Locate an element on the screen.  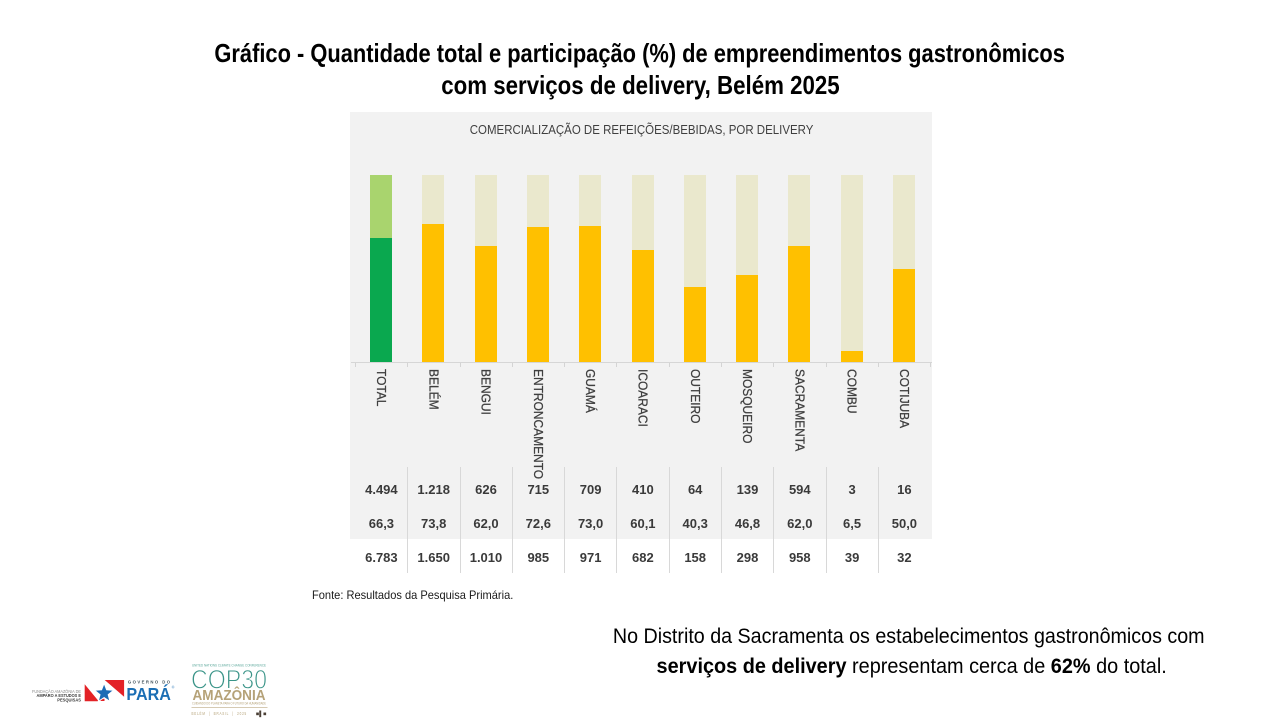
svg-text: GOVERNO DO is located at coordinates (150, 681).